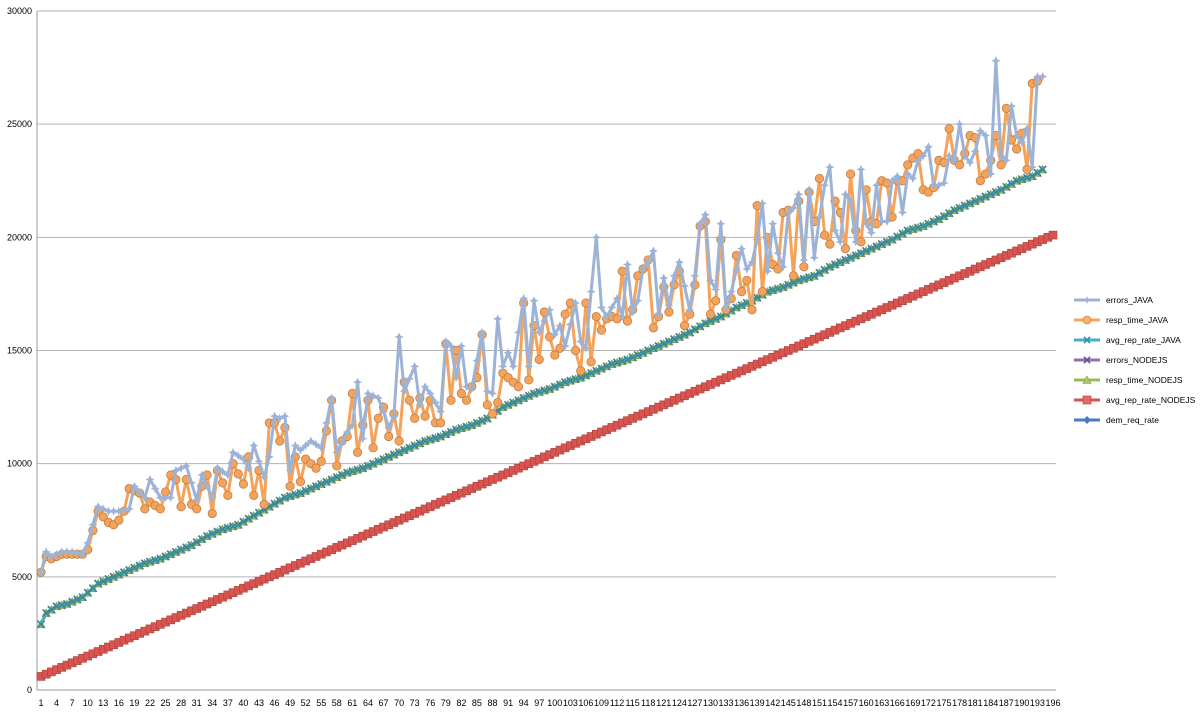 This screenshot has height=715, width=1203. Describe the element at coordinates (19, 351) in the screenshot. I see `y-tick-label: 15000` at that location.